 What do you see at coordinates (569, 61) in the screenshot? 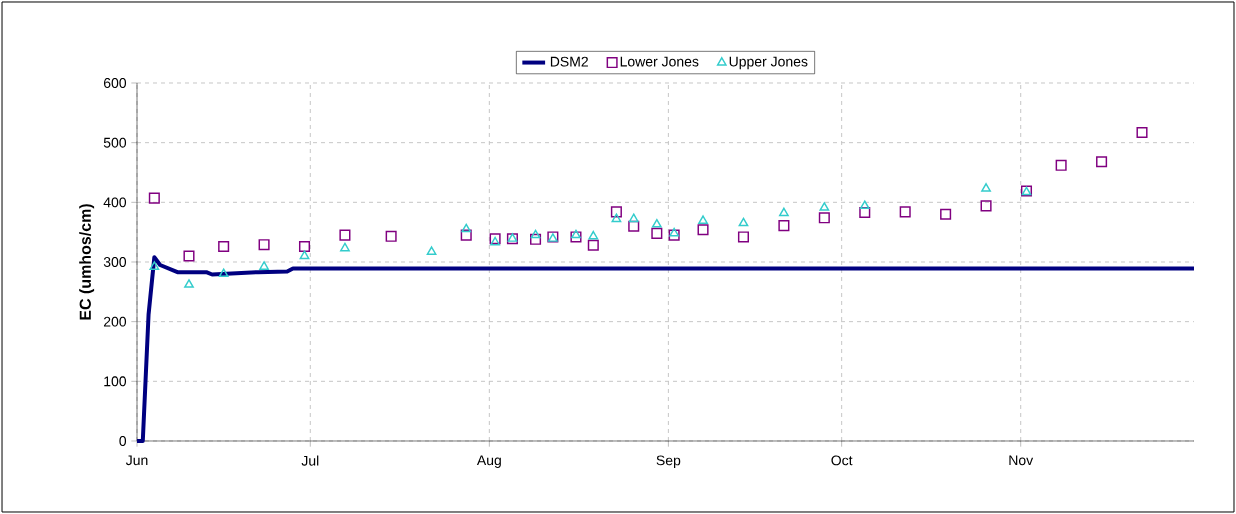
I see `legend-label: DSM2` at bounding box center [569, 61].